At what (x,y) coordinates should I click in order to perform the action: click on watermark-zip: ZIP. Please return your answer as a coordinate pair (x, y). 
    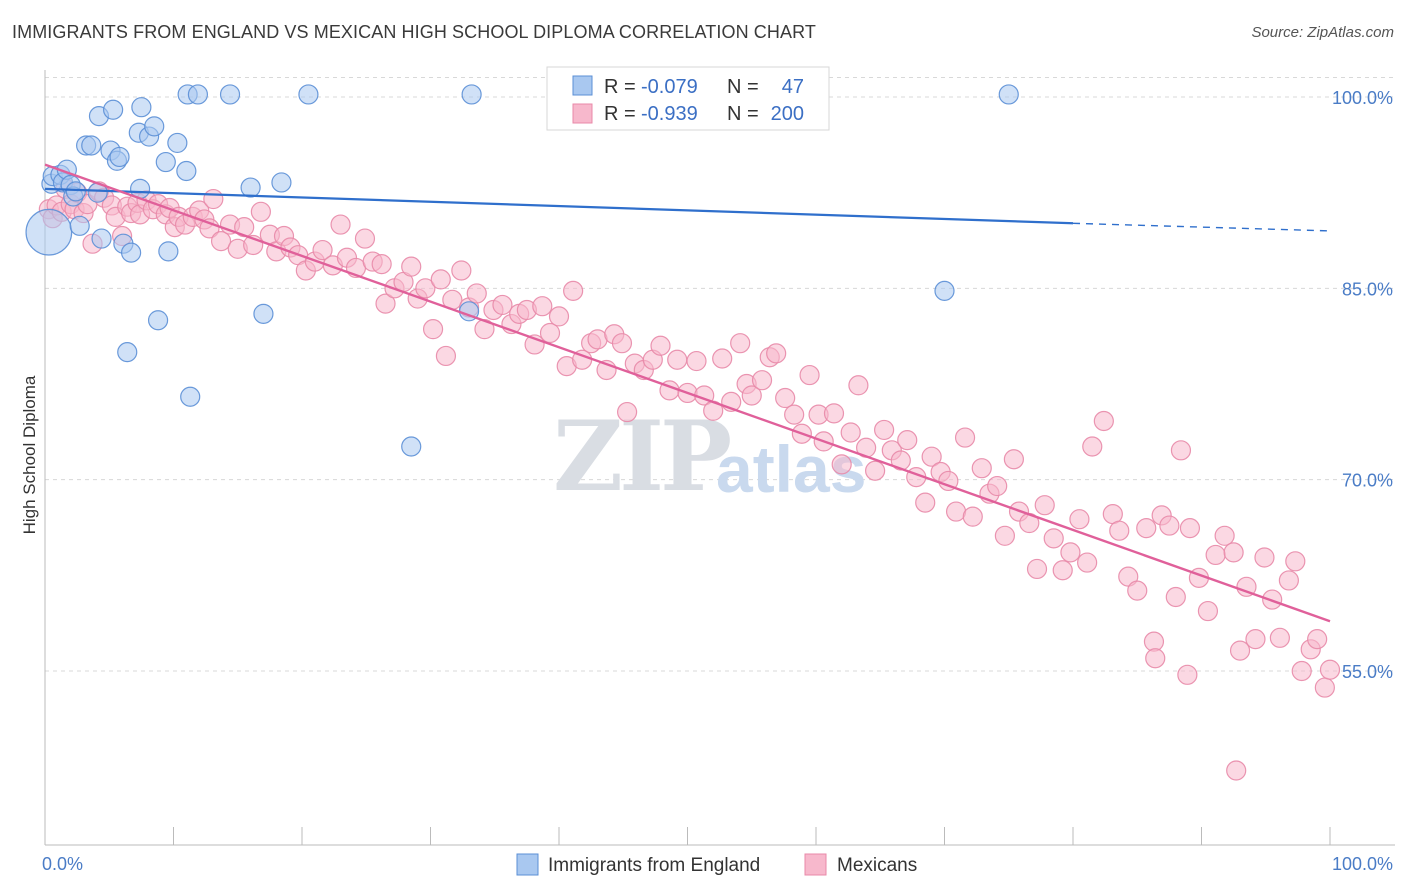
    Looking at the image, I should click on (641, 456).